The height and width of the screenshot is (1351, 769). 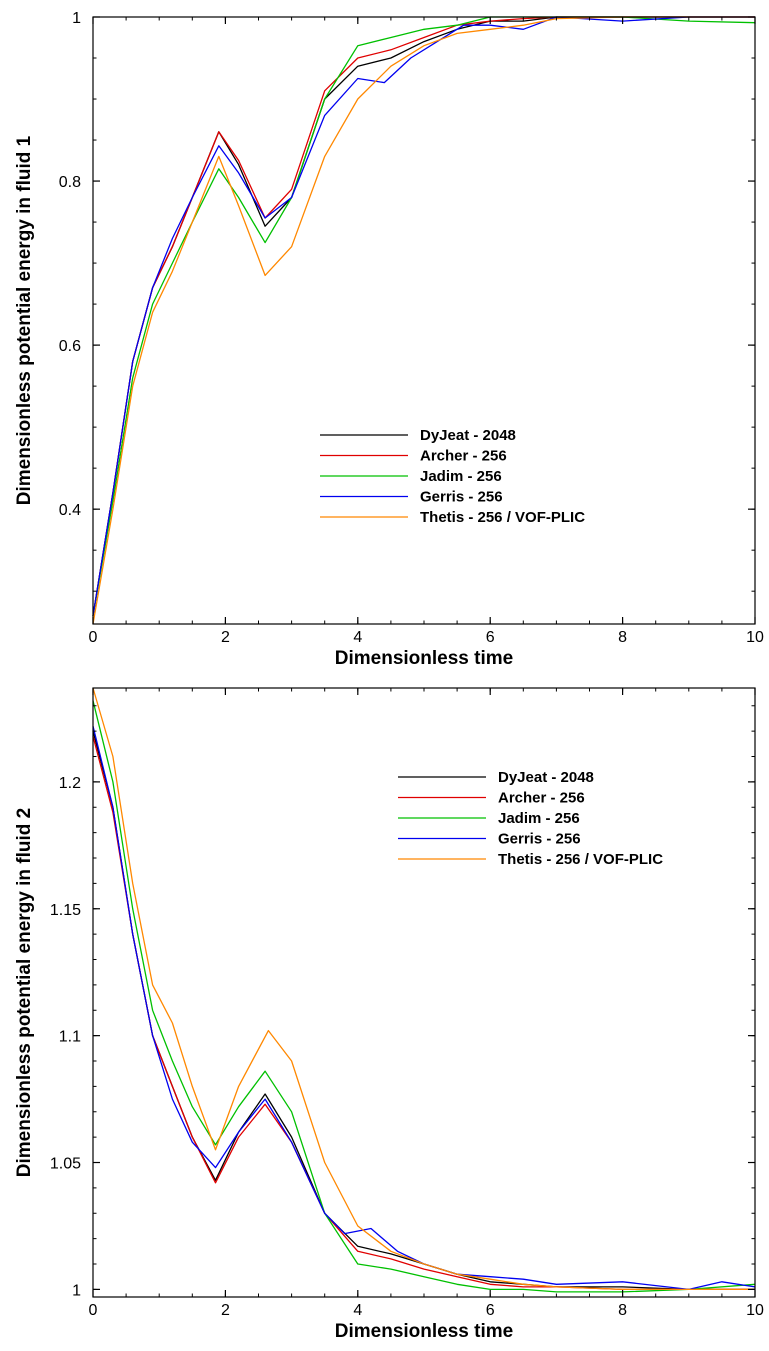 What do you see at coordinates (70, 510) in the screenshot?
I see `y-tick-label: 0.4` at bounding box center [70, 510].